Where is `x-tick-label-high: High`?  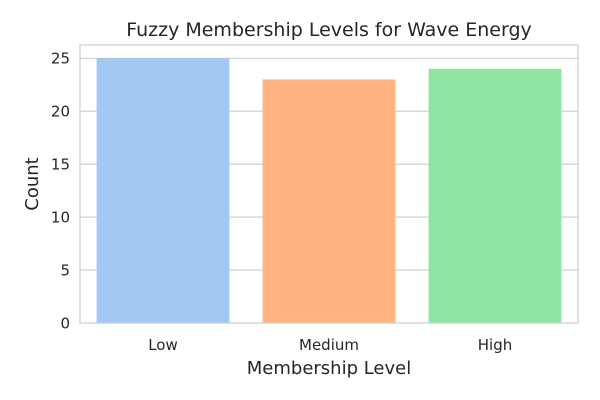 x-tick-label-high: High is located at coordinates (495, 345).